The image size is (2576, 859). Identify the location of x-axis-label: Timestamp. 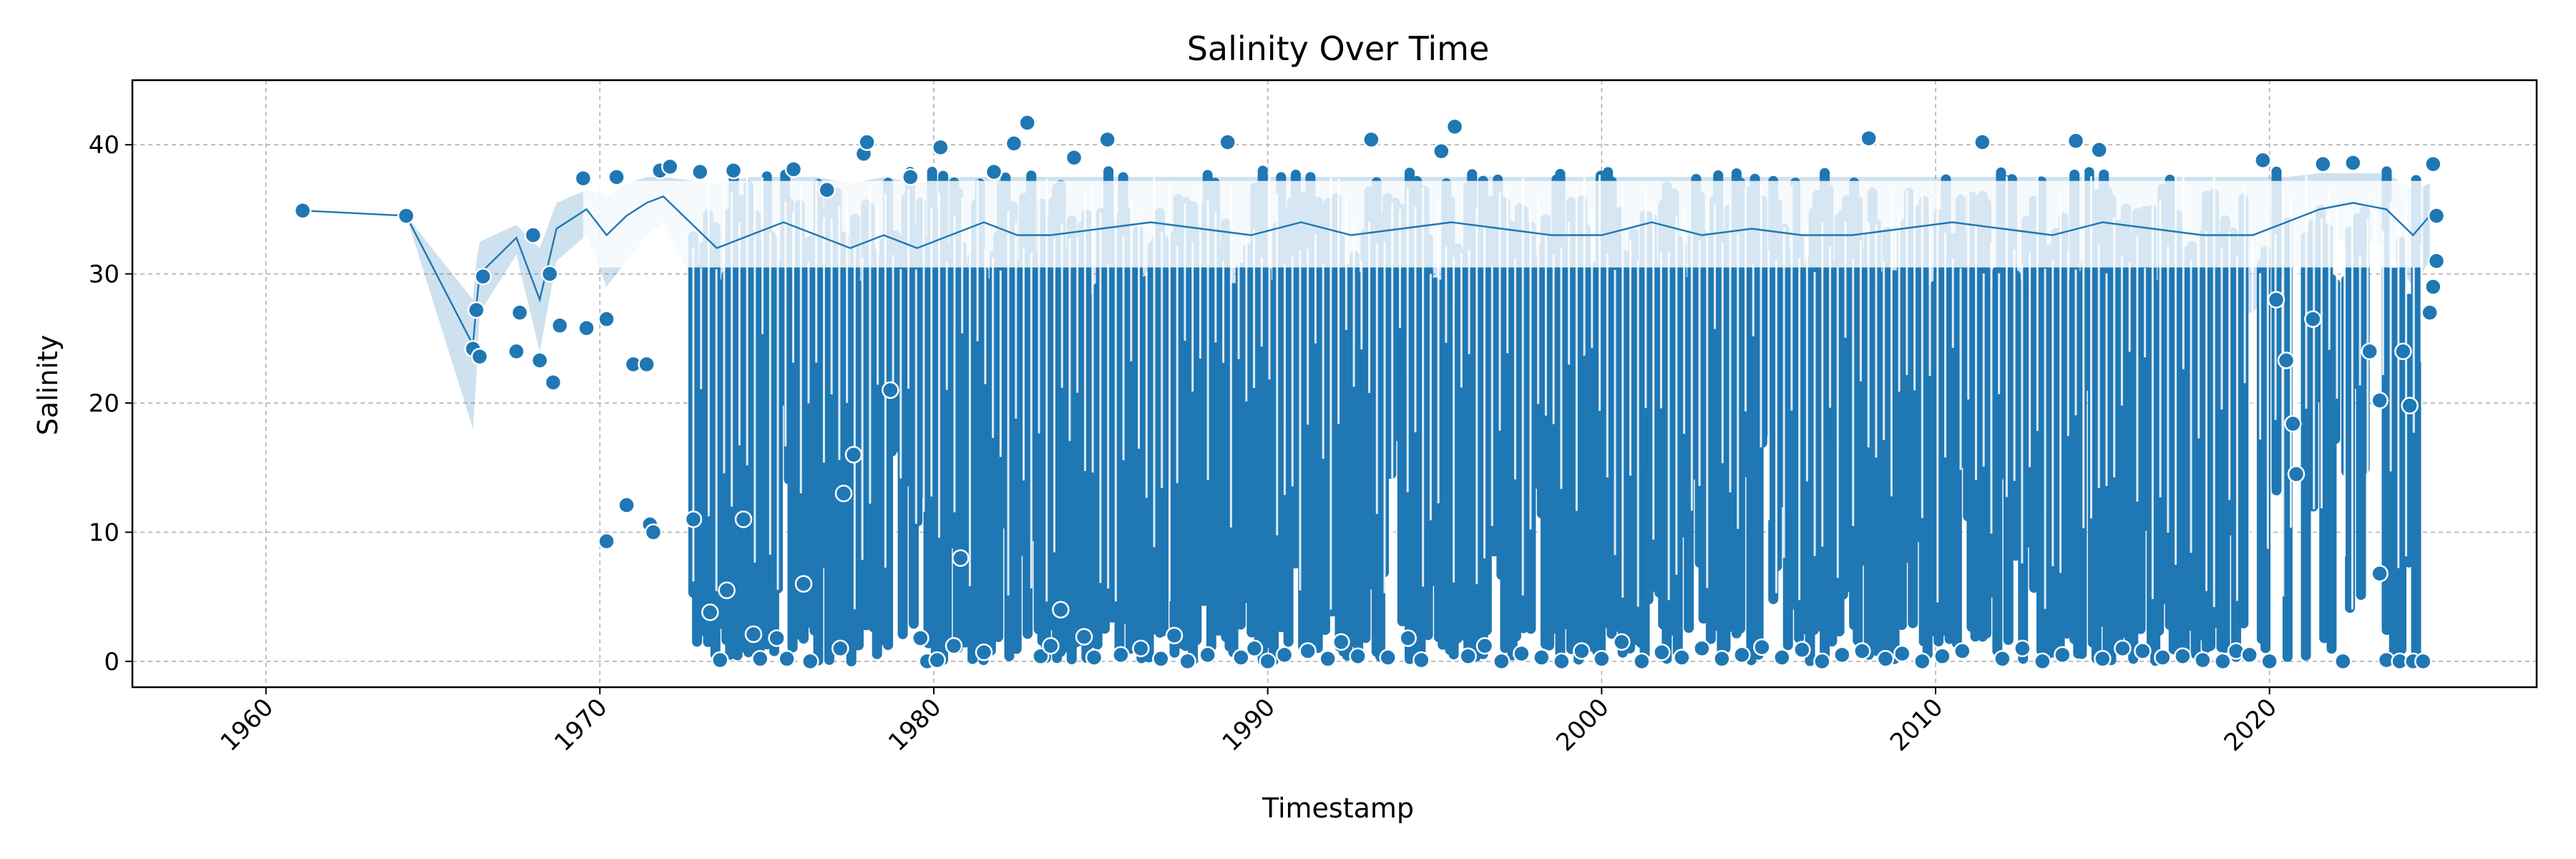
(1338, 808).